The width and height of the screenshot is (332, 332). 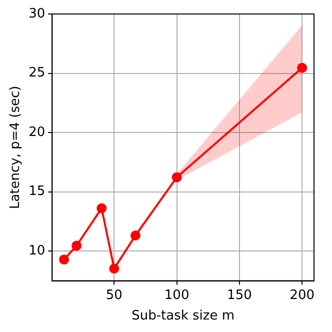 What do you see at coordinates (16, 148) in the screenshot?
I see `y-axis-title: Latency, p=4 (sec)` at bounding box center [16, 148].